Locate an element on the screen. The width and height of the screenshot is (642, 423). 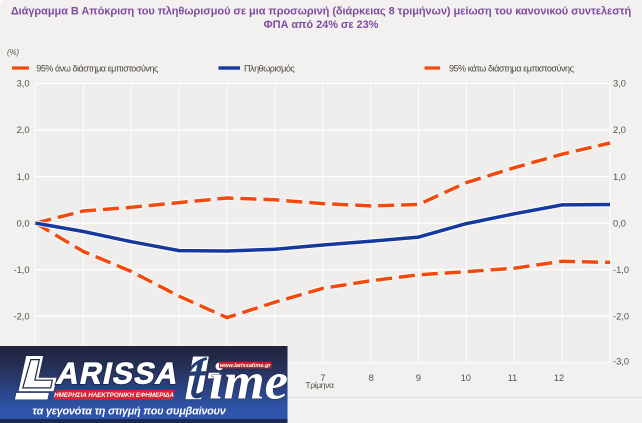
svg-text: ΦΠΑ από 24% σε 23% is located at coordinates (321, 25).